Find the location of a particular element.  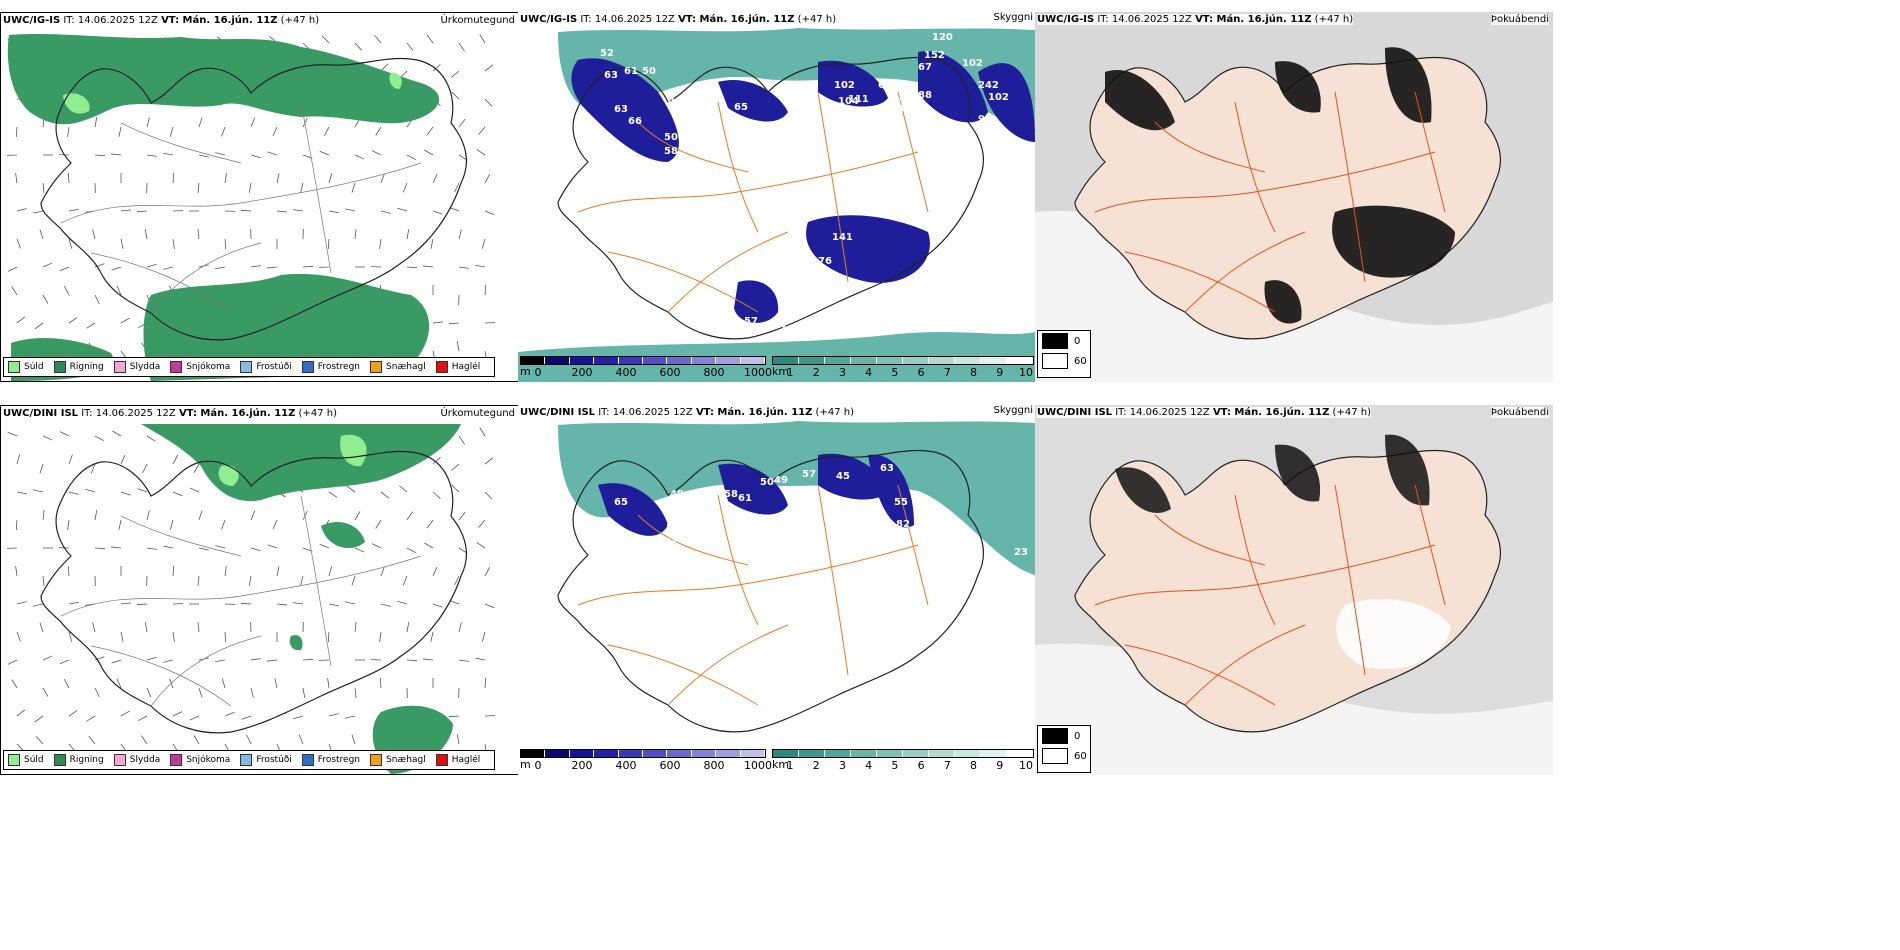

visibility-value-label: 111 is located at coordinates (858, 99).